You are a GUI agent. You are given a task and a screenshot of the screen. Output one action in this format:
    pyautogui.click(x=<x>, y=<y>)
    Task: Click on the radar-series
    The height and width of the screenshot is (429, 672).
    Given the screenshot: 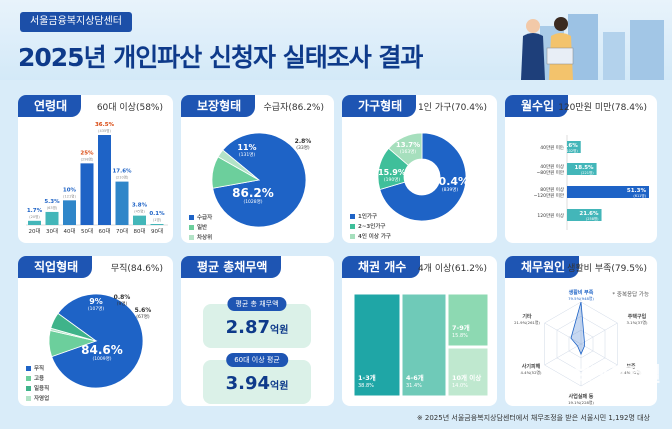 What is the action you would take?
    pyautogui.click(x=577, y=328)
    